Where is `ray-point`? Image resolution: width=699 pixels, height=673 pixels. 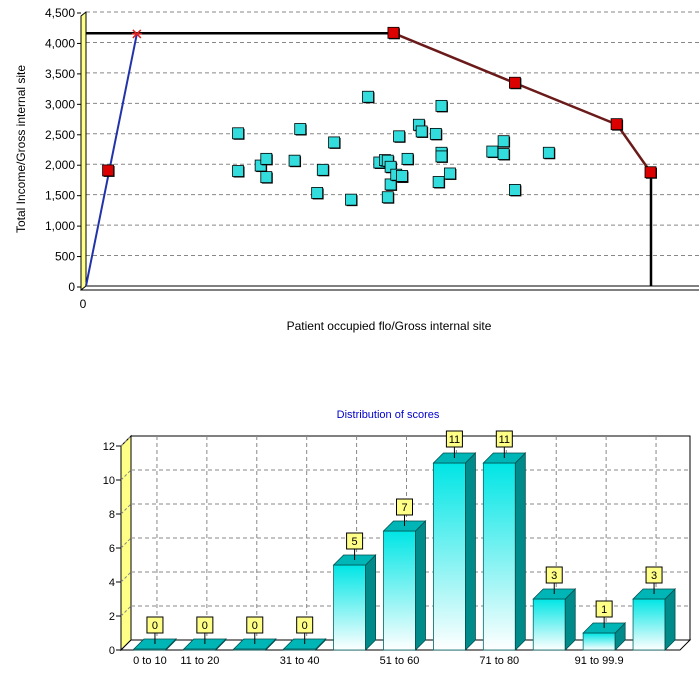
ray-point is located at coordinates (108, 170).